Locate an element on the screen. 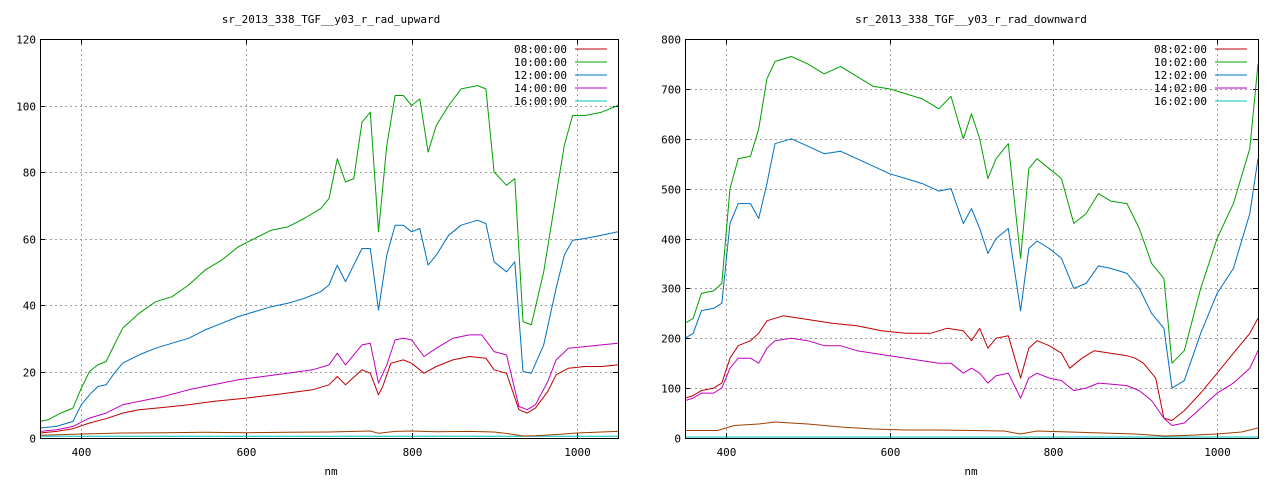 This screenshot has width=1280, height=480. y-tick-label: 500 is located at coordinates (671, 190).